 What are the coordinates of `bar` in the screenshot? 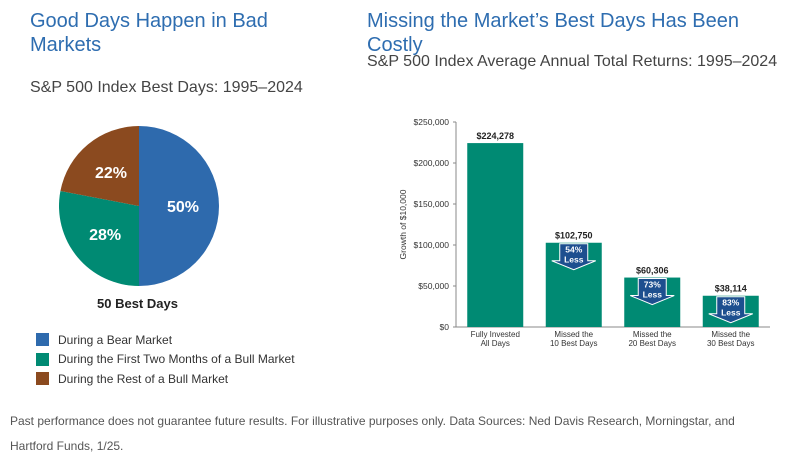 It's located at (495, 235).